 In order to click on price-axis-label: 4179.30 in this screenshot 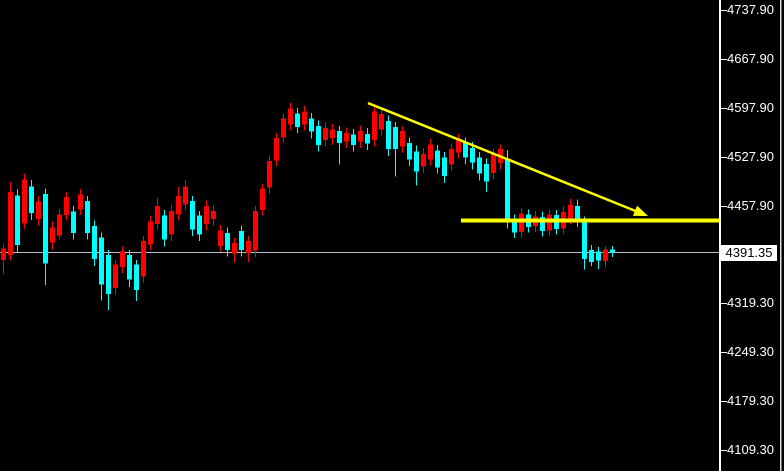, I will do `click(750, 400)`.